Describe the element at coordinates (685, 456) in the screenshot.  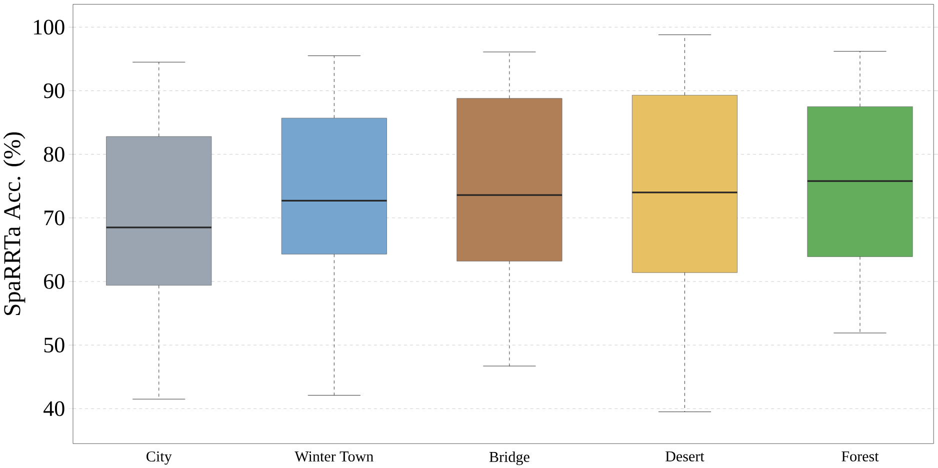
I see `x-tick-label: Desert` at that location.